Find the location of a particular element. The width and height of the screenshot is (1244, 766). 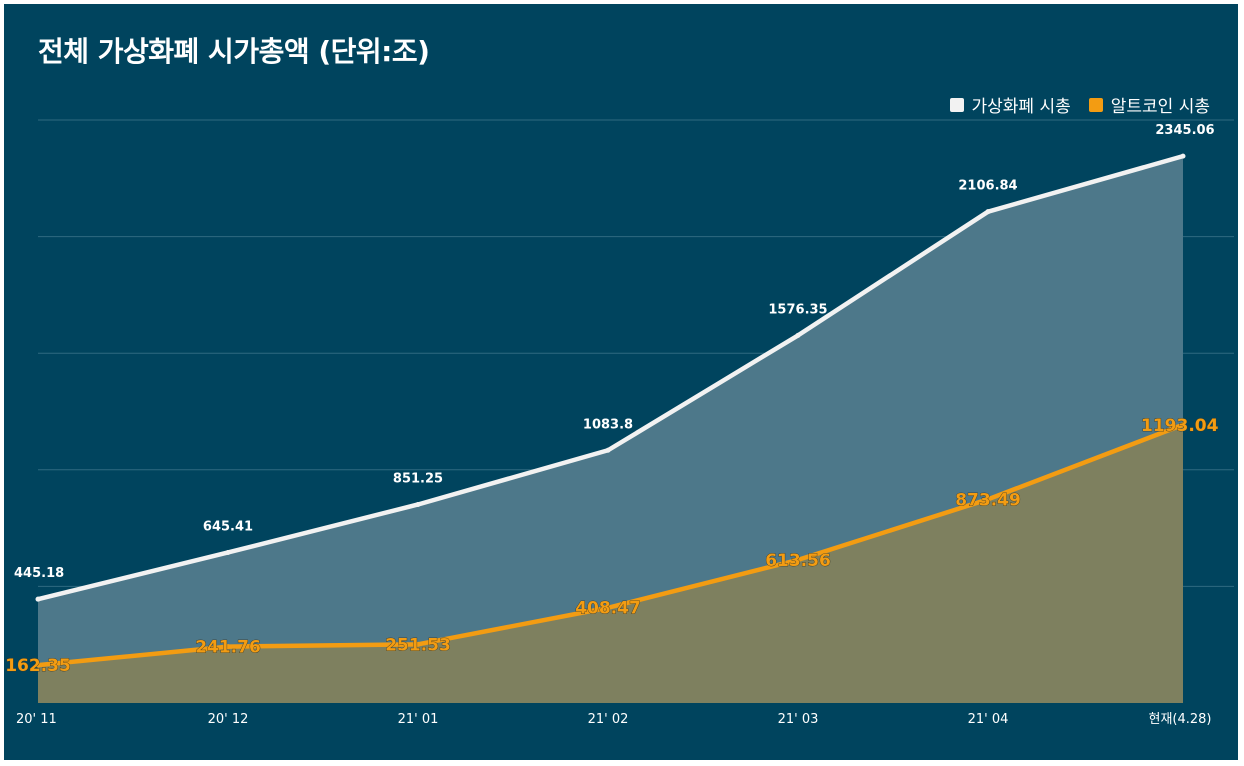

legend-item-alt: 알트코인 시총 is located at coordinates (1149, 104).